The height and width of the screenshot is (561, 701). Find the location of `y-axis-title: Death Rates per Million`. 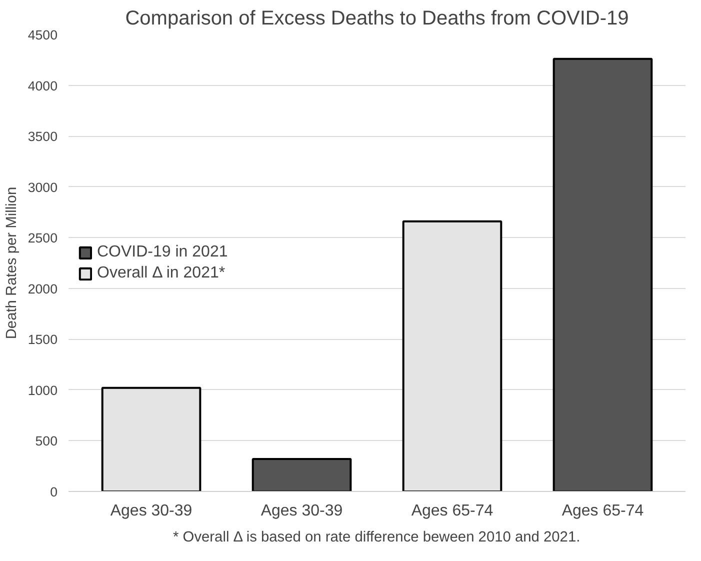

y-axis-title: Death Rates per Million is located at coordinates (12, 263).